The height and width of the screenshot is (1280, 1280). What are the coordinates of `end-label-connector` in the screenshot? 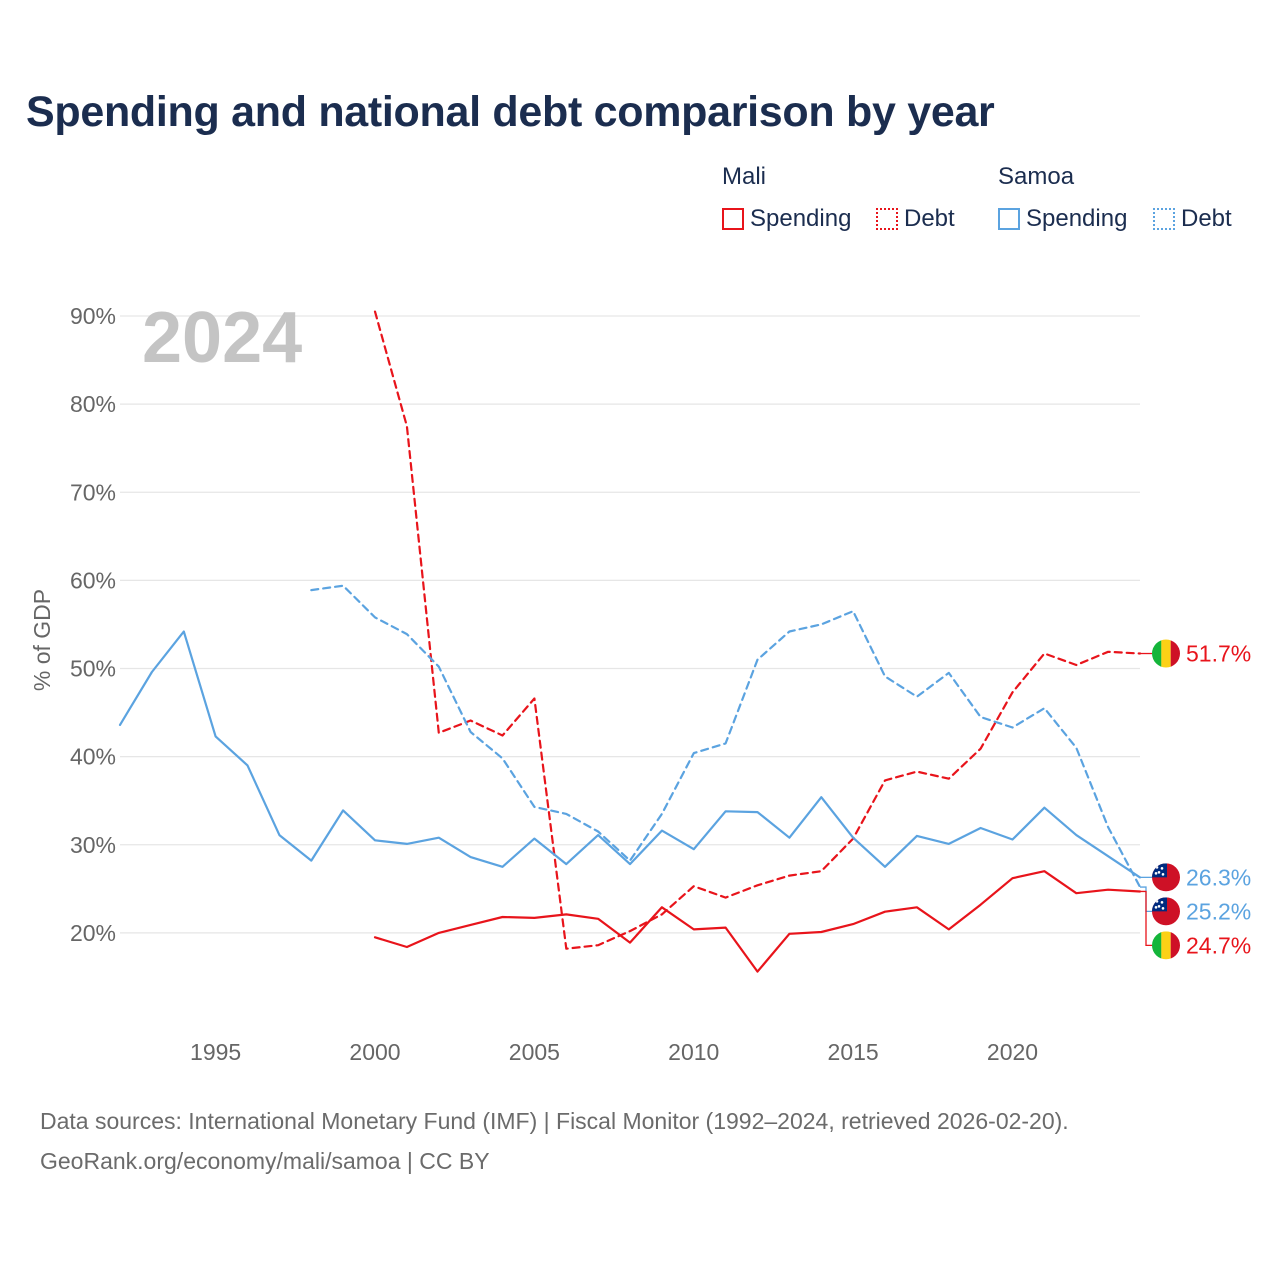 It's located at (1146, 918).